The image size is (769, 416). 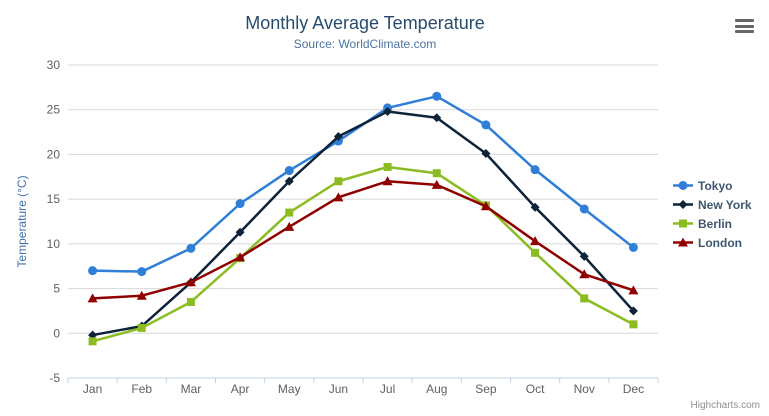 I want to click on x-tick-label: Nov, so click(x=584, y=389).